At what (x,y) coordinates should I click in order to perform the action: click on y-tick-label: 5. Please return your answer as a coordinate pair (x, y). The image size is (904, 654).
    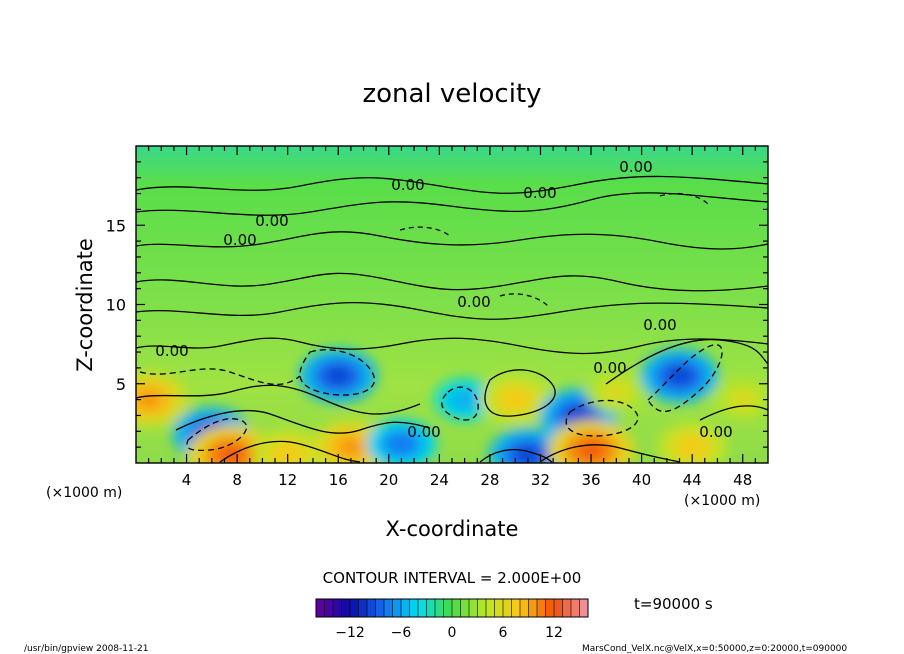
    Looking at the image, I should click on (121, 384).